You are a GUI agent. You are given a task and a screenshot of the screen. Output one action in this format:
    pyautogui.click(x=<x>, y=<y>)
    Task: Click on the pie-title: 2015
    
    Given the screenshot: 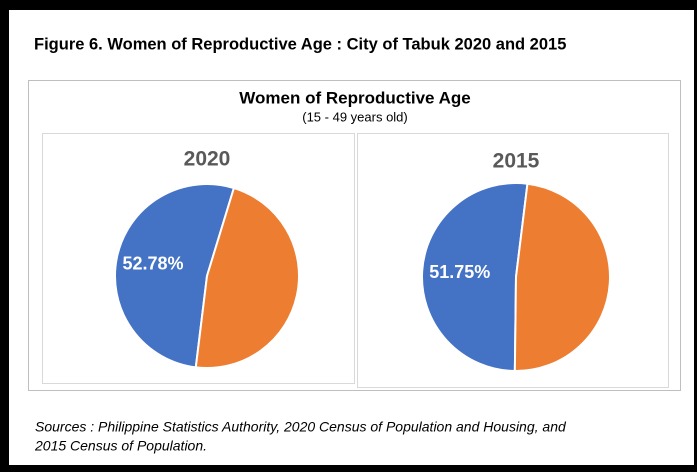 What is the action you would take?
    pyautogui.click(x=516, y=161)
    